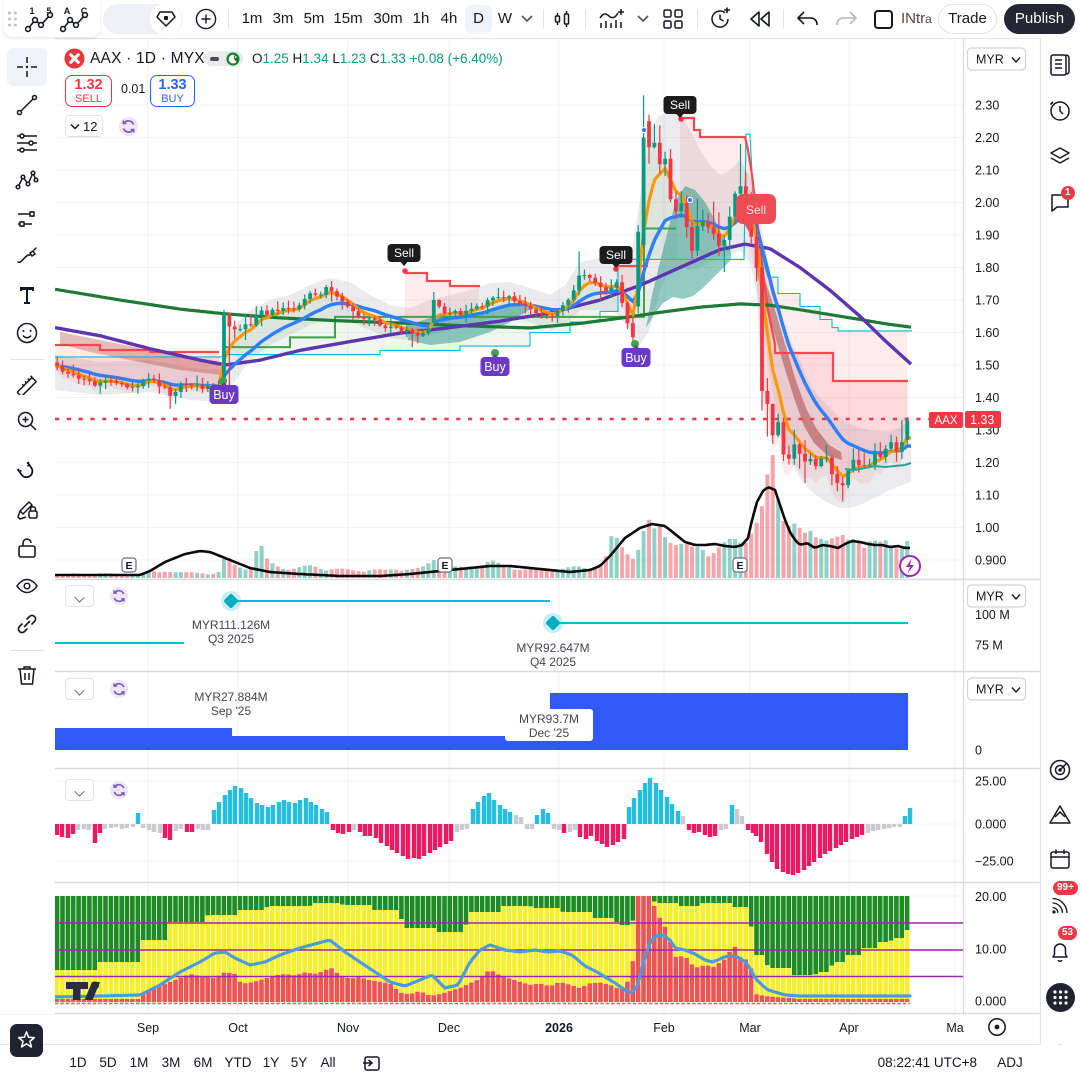 The image size is (1080, 1080). I want to click on svg-text: 1.40, so click(987, 398).